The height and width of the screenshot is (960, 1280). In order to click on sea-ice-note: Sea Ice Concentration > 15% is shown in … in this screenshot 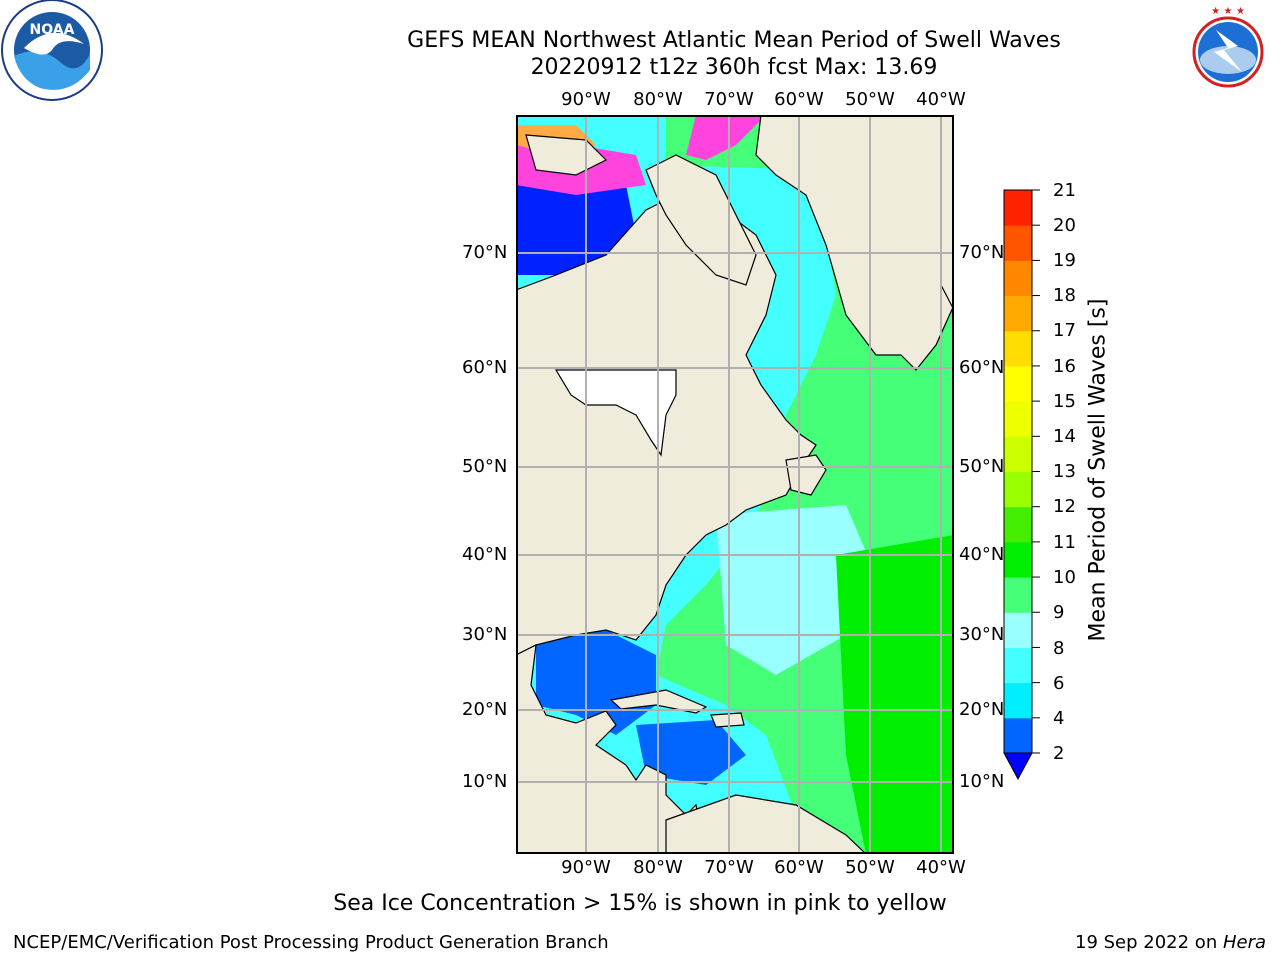, I will do `click(640, 903)`.